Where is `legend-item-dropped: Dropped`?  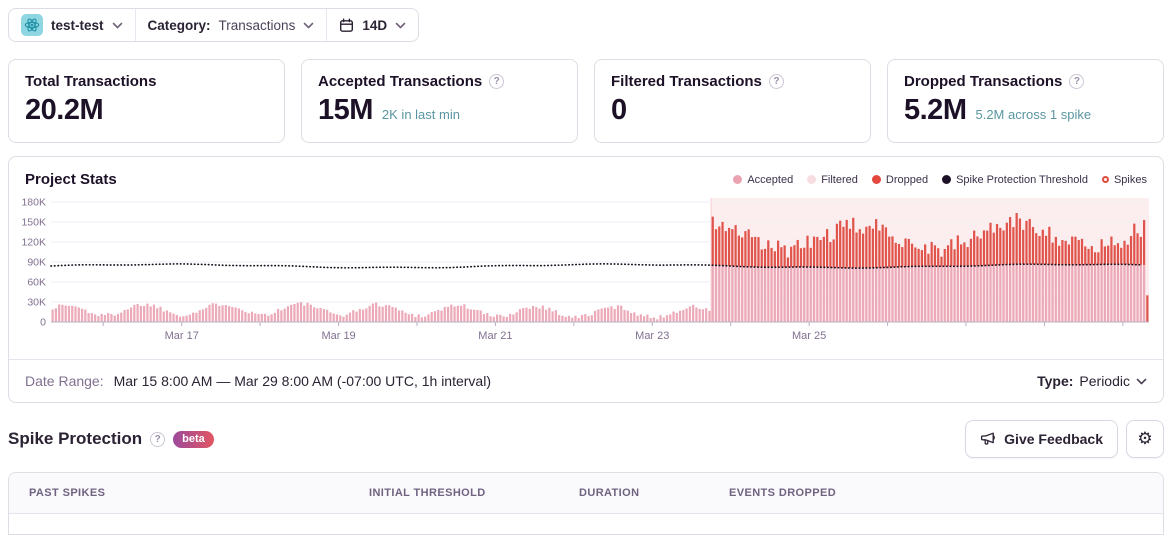
legend-item-dropped: Dropped is located at coordinates (900, 179).